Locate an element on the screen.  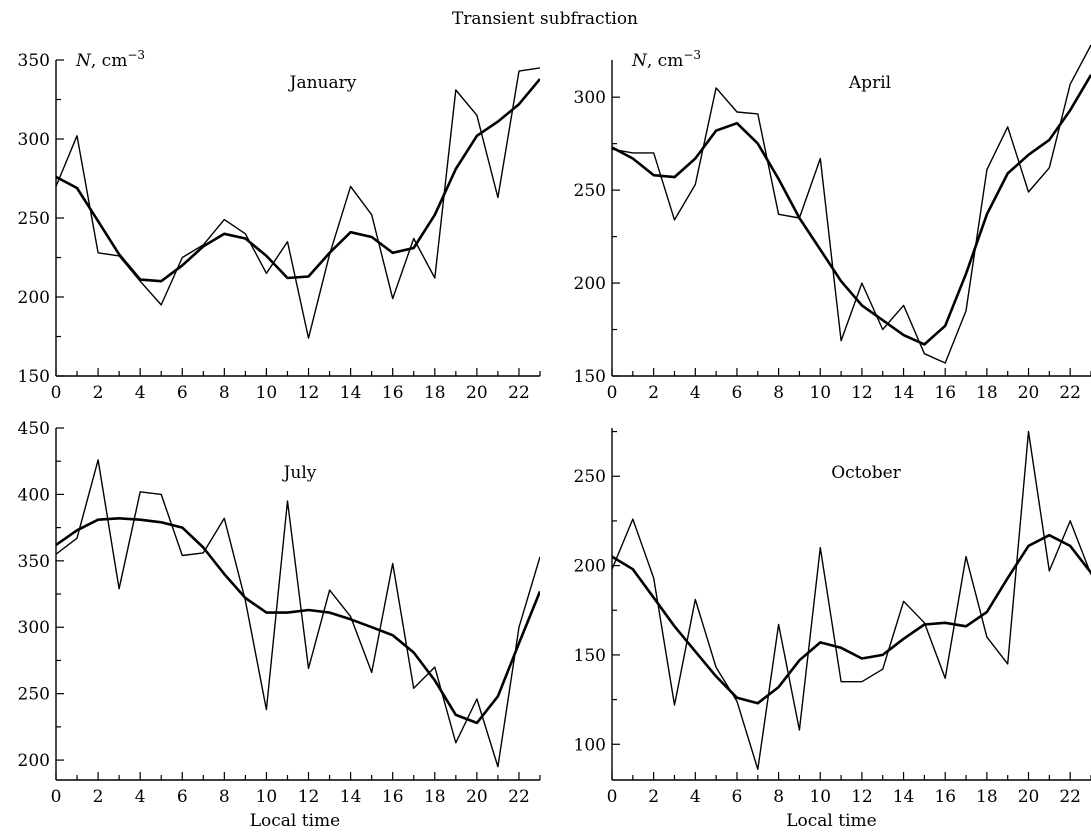
panel-title: October is located at coordinates (866, 473).